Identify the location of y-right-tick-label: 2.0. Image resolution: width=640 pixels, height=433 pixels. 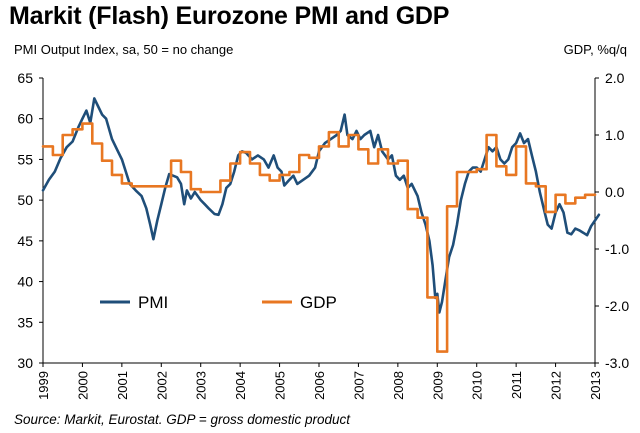
(615, 78).